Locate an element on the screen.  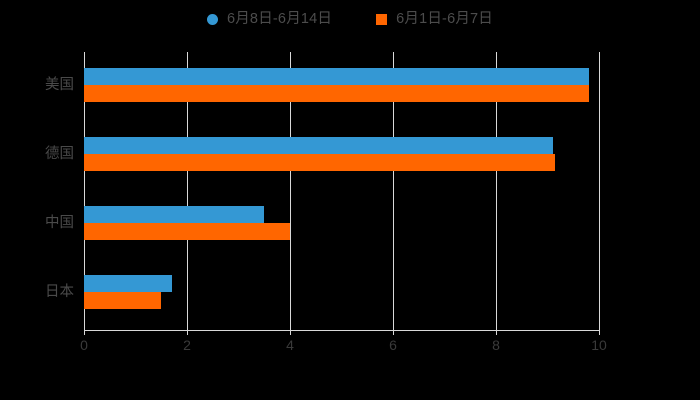
y-axis-label-category-1: 美国 is located at coordinates (59, 84).